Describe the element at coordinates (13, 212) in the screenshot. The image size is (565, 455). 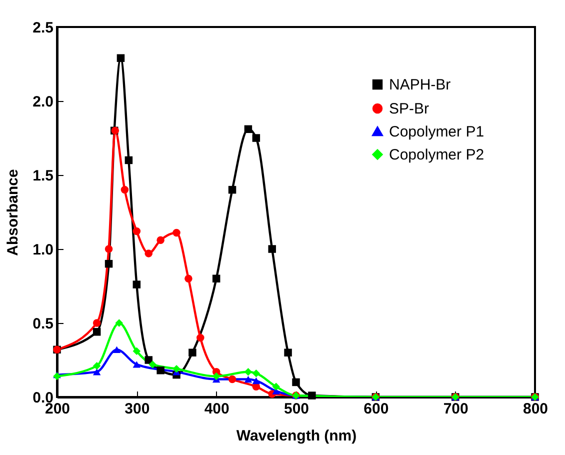
I see `y-axis-title: Absorbance` at that location.